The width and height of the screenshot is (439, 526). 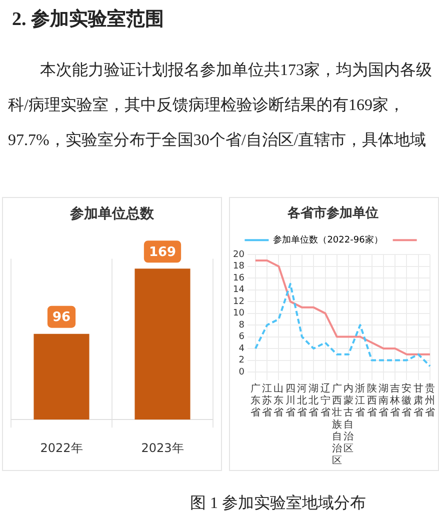 What do you see at coordinates (279, 400) in the screenshot?
I see `x-tick-label: 山东省` at bounding box center [279, 400].